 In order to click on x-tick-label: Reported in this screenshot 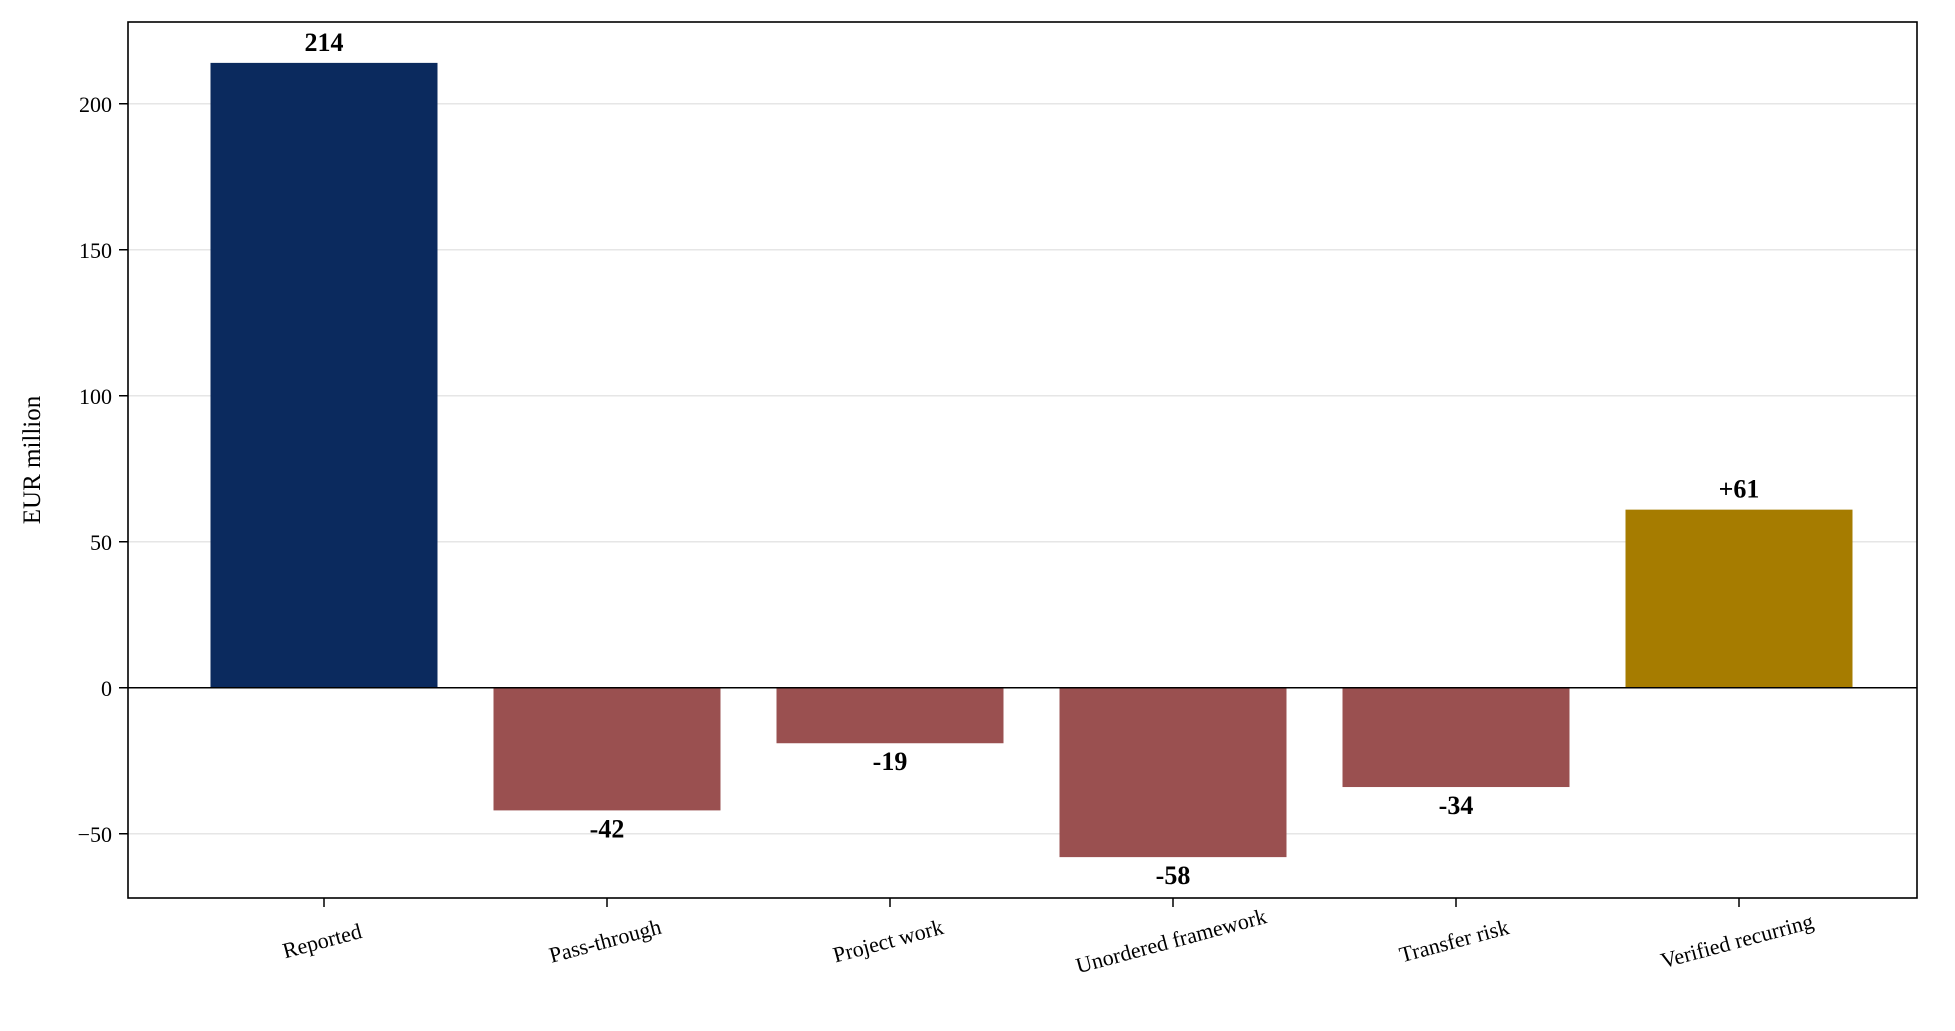, I will do `click(322, 940)`.